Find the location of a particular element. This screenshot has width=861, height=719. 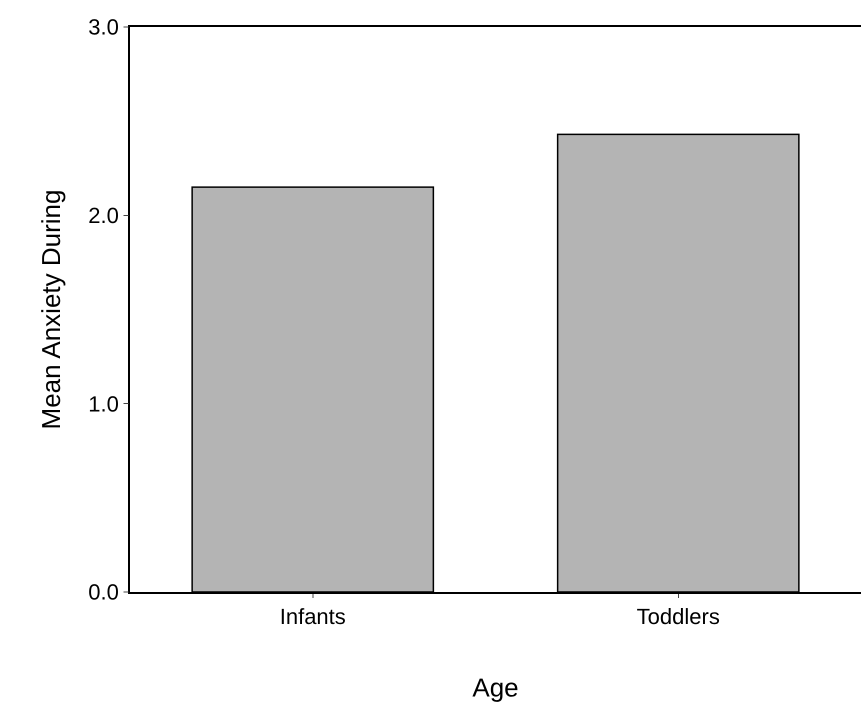

x-tick-label: Infants is located at coordinates (313, 617).